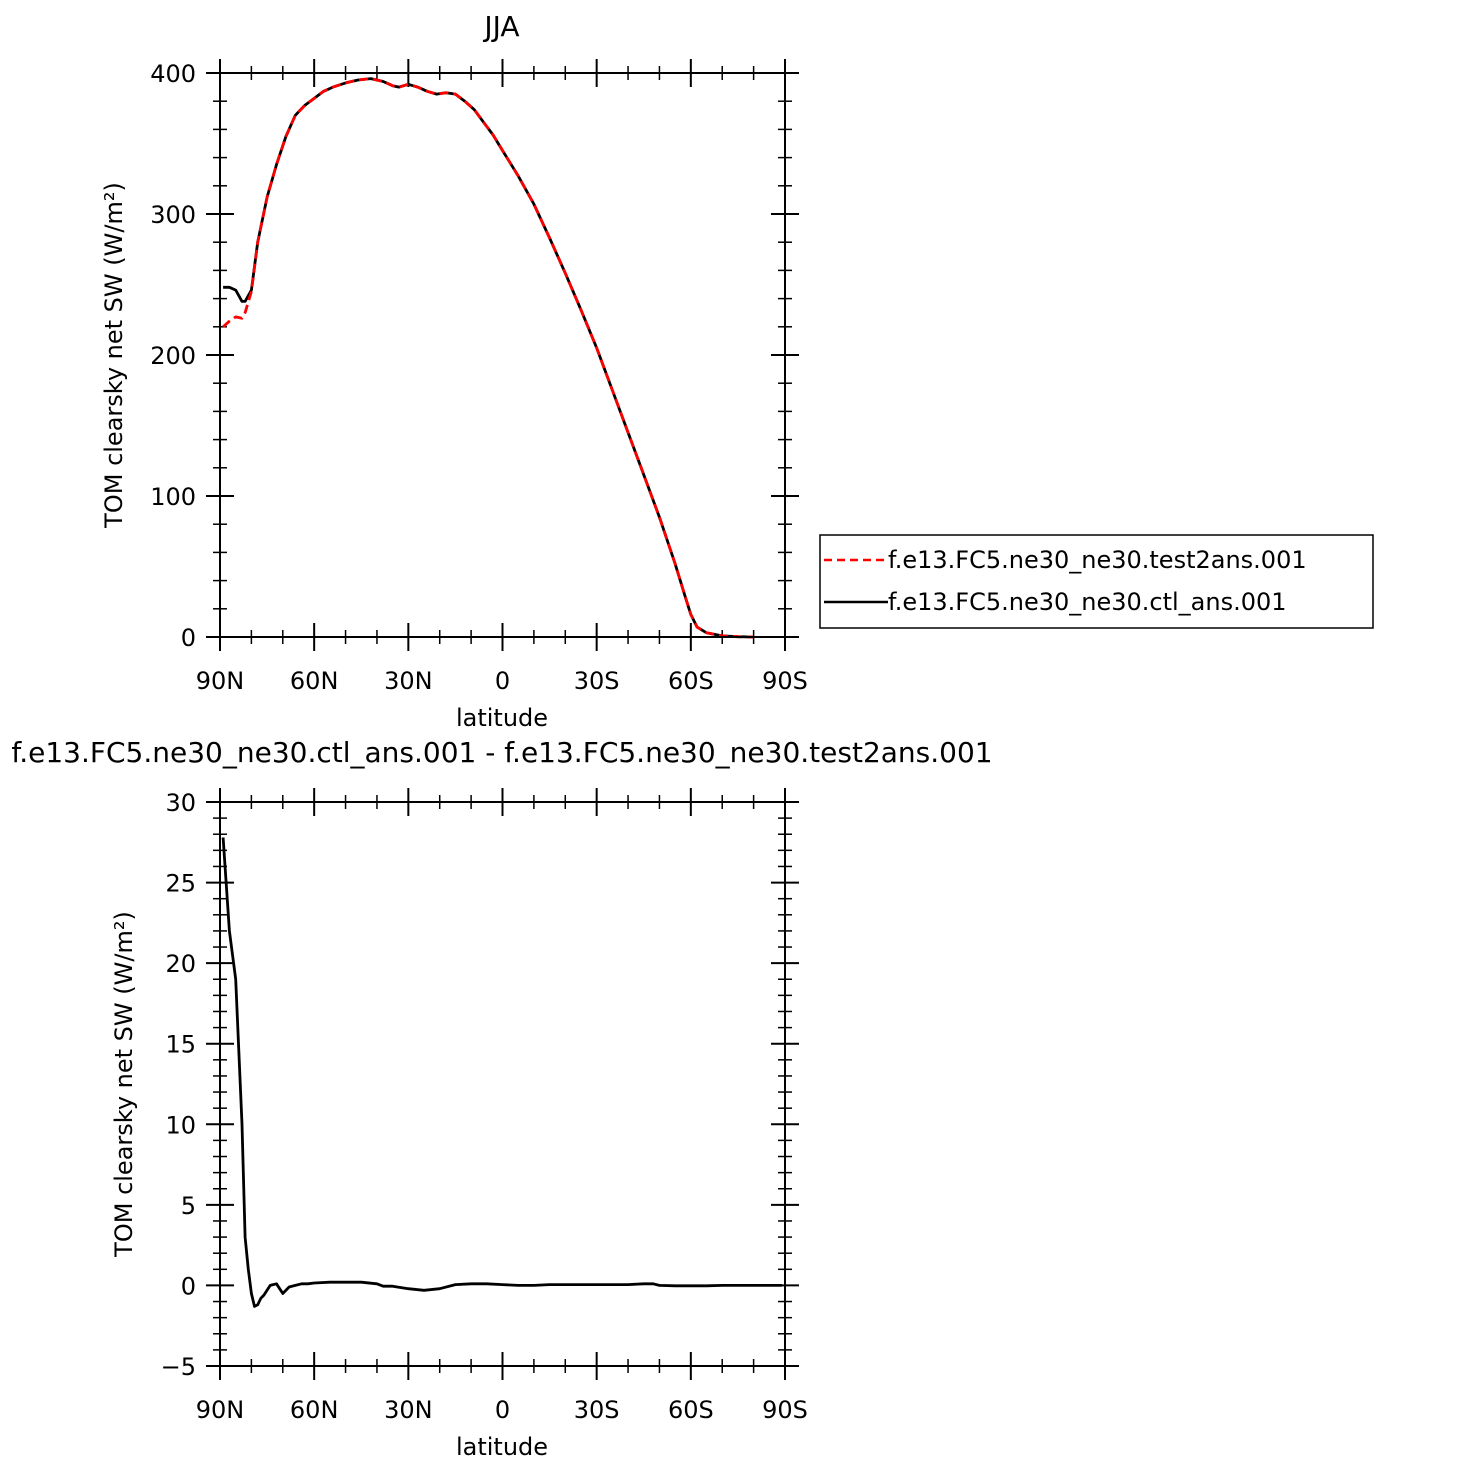  Describe the element at coordinates (173, 74) in the screenshot. I see `y-tick-label: 400` at that location.